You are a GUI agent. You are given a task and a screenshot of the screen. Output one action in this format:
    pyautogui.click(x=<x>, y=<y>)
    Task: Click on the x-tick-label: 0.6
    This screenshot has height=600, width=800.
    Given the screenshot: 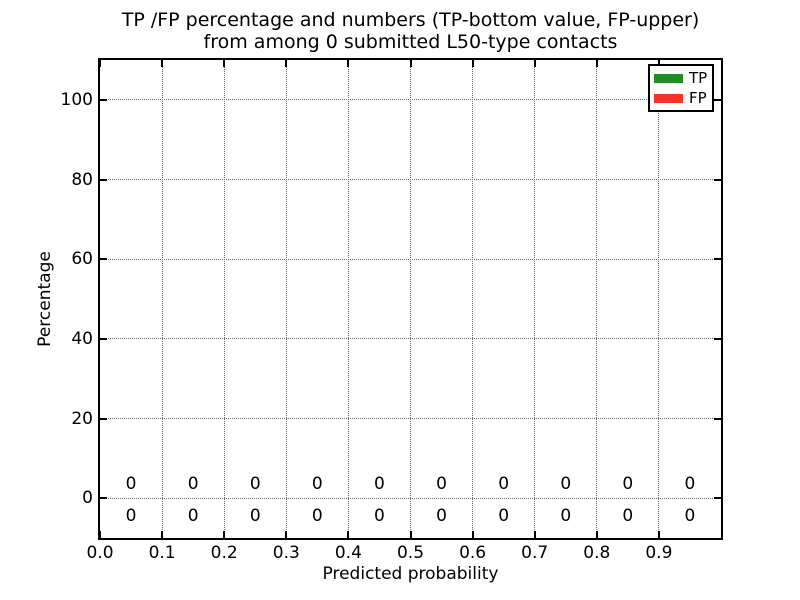 What is the action you would take?
    pyautogui.click(x=473, y=553)
    